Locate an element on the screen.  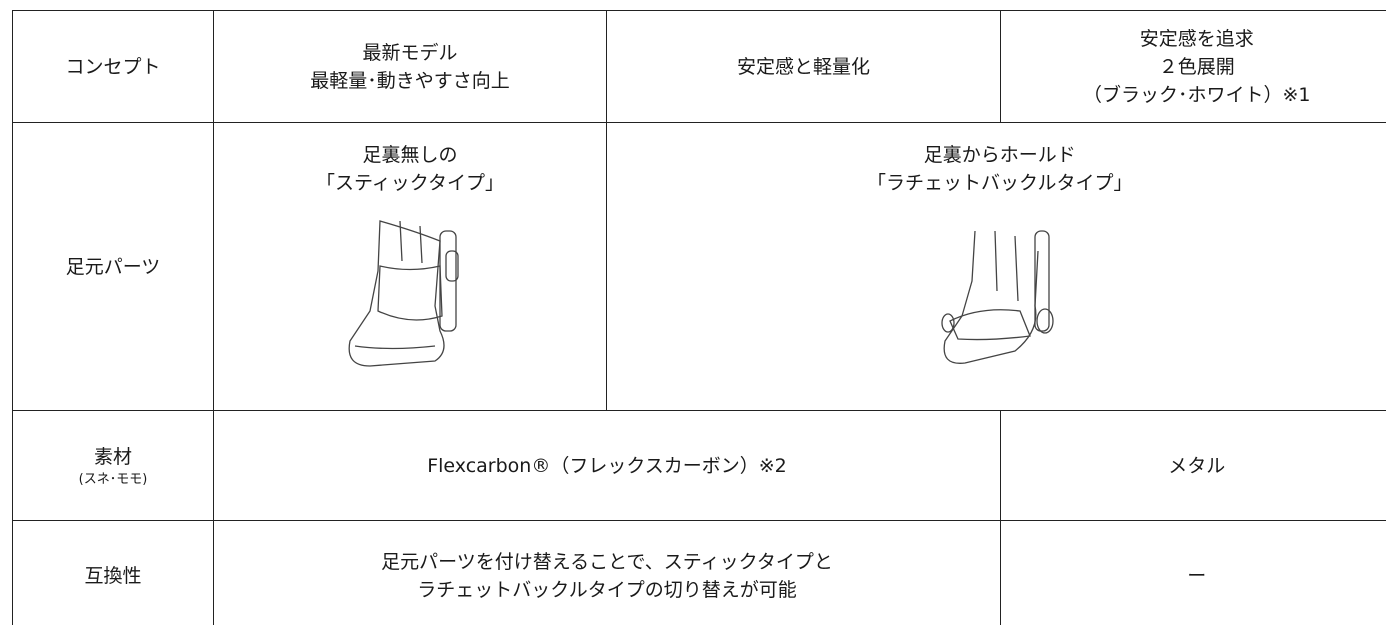
row-header: 足元パーツ is located at coordinates (113, 266).